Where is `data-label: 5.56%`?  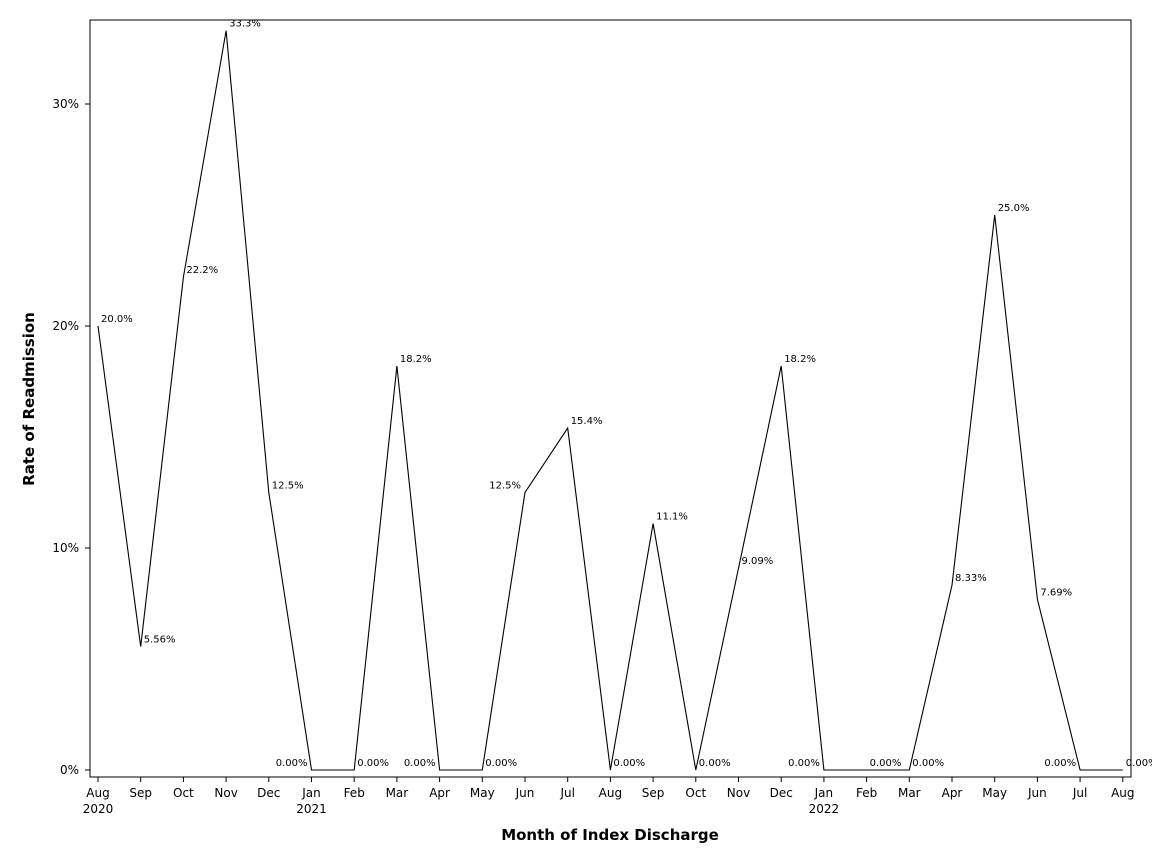
data-label: 5.56% is located at coordinates (160, 640).